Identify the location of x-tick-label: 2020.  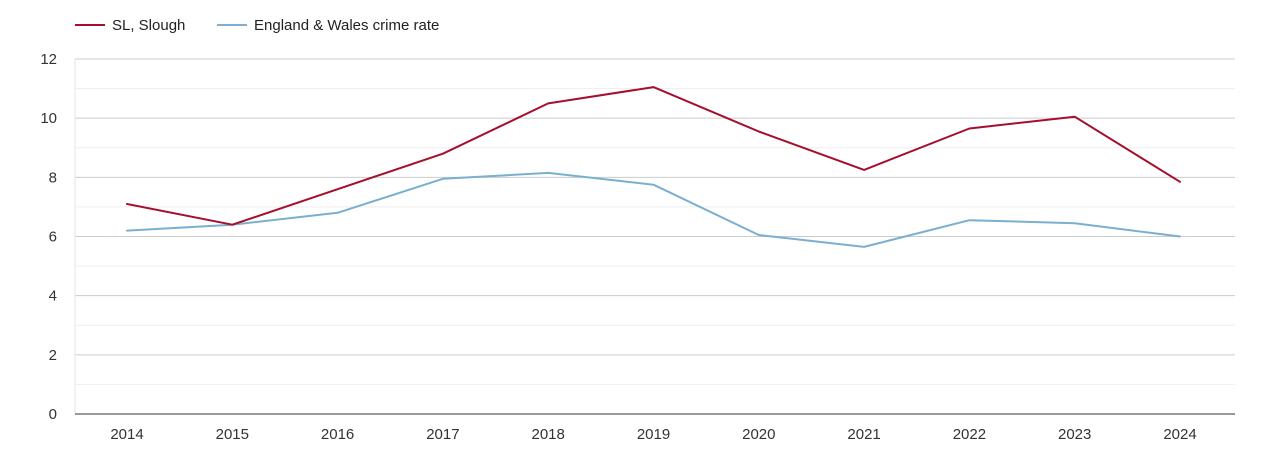
(758, 434).